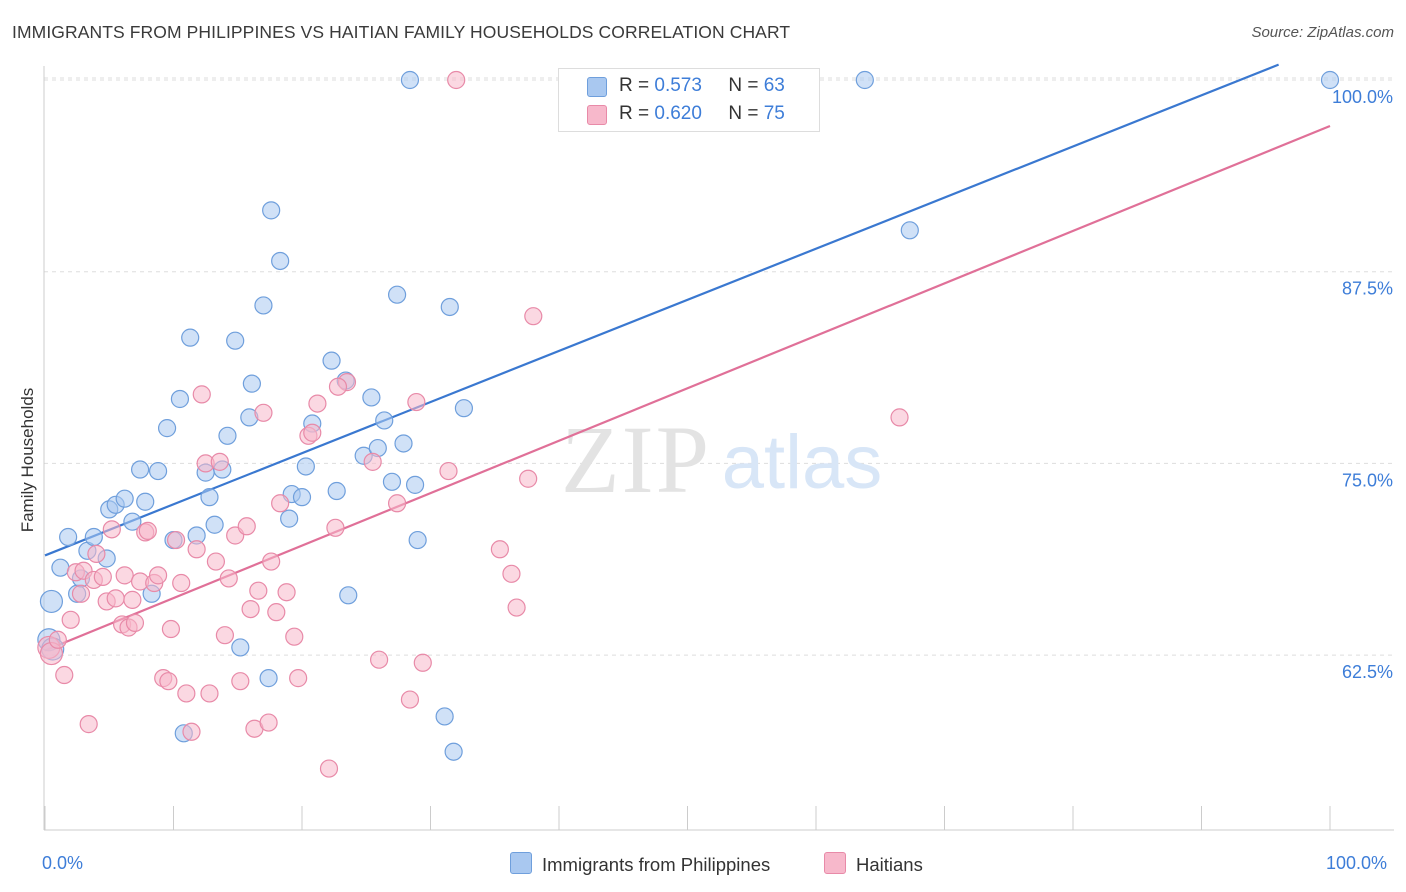  I want to click on watermark-zip: ZIP, so click(636, 459).